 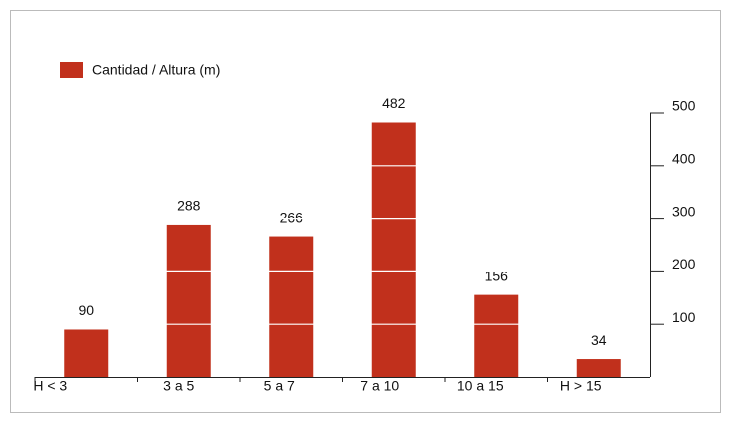 I want to click on y-tick-label: 300, so click(x=684, y=211).